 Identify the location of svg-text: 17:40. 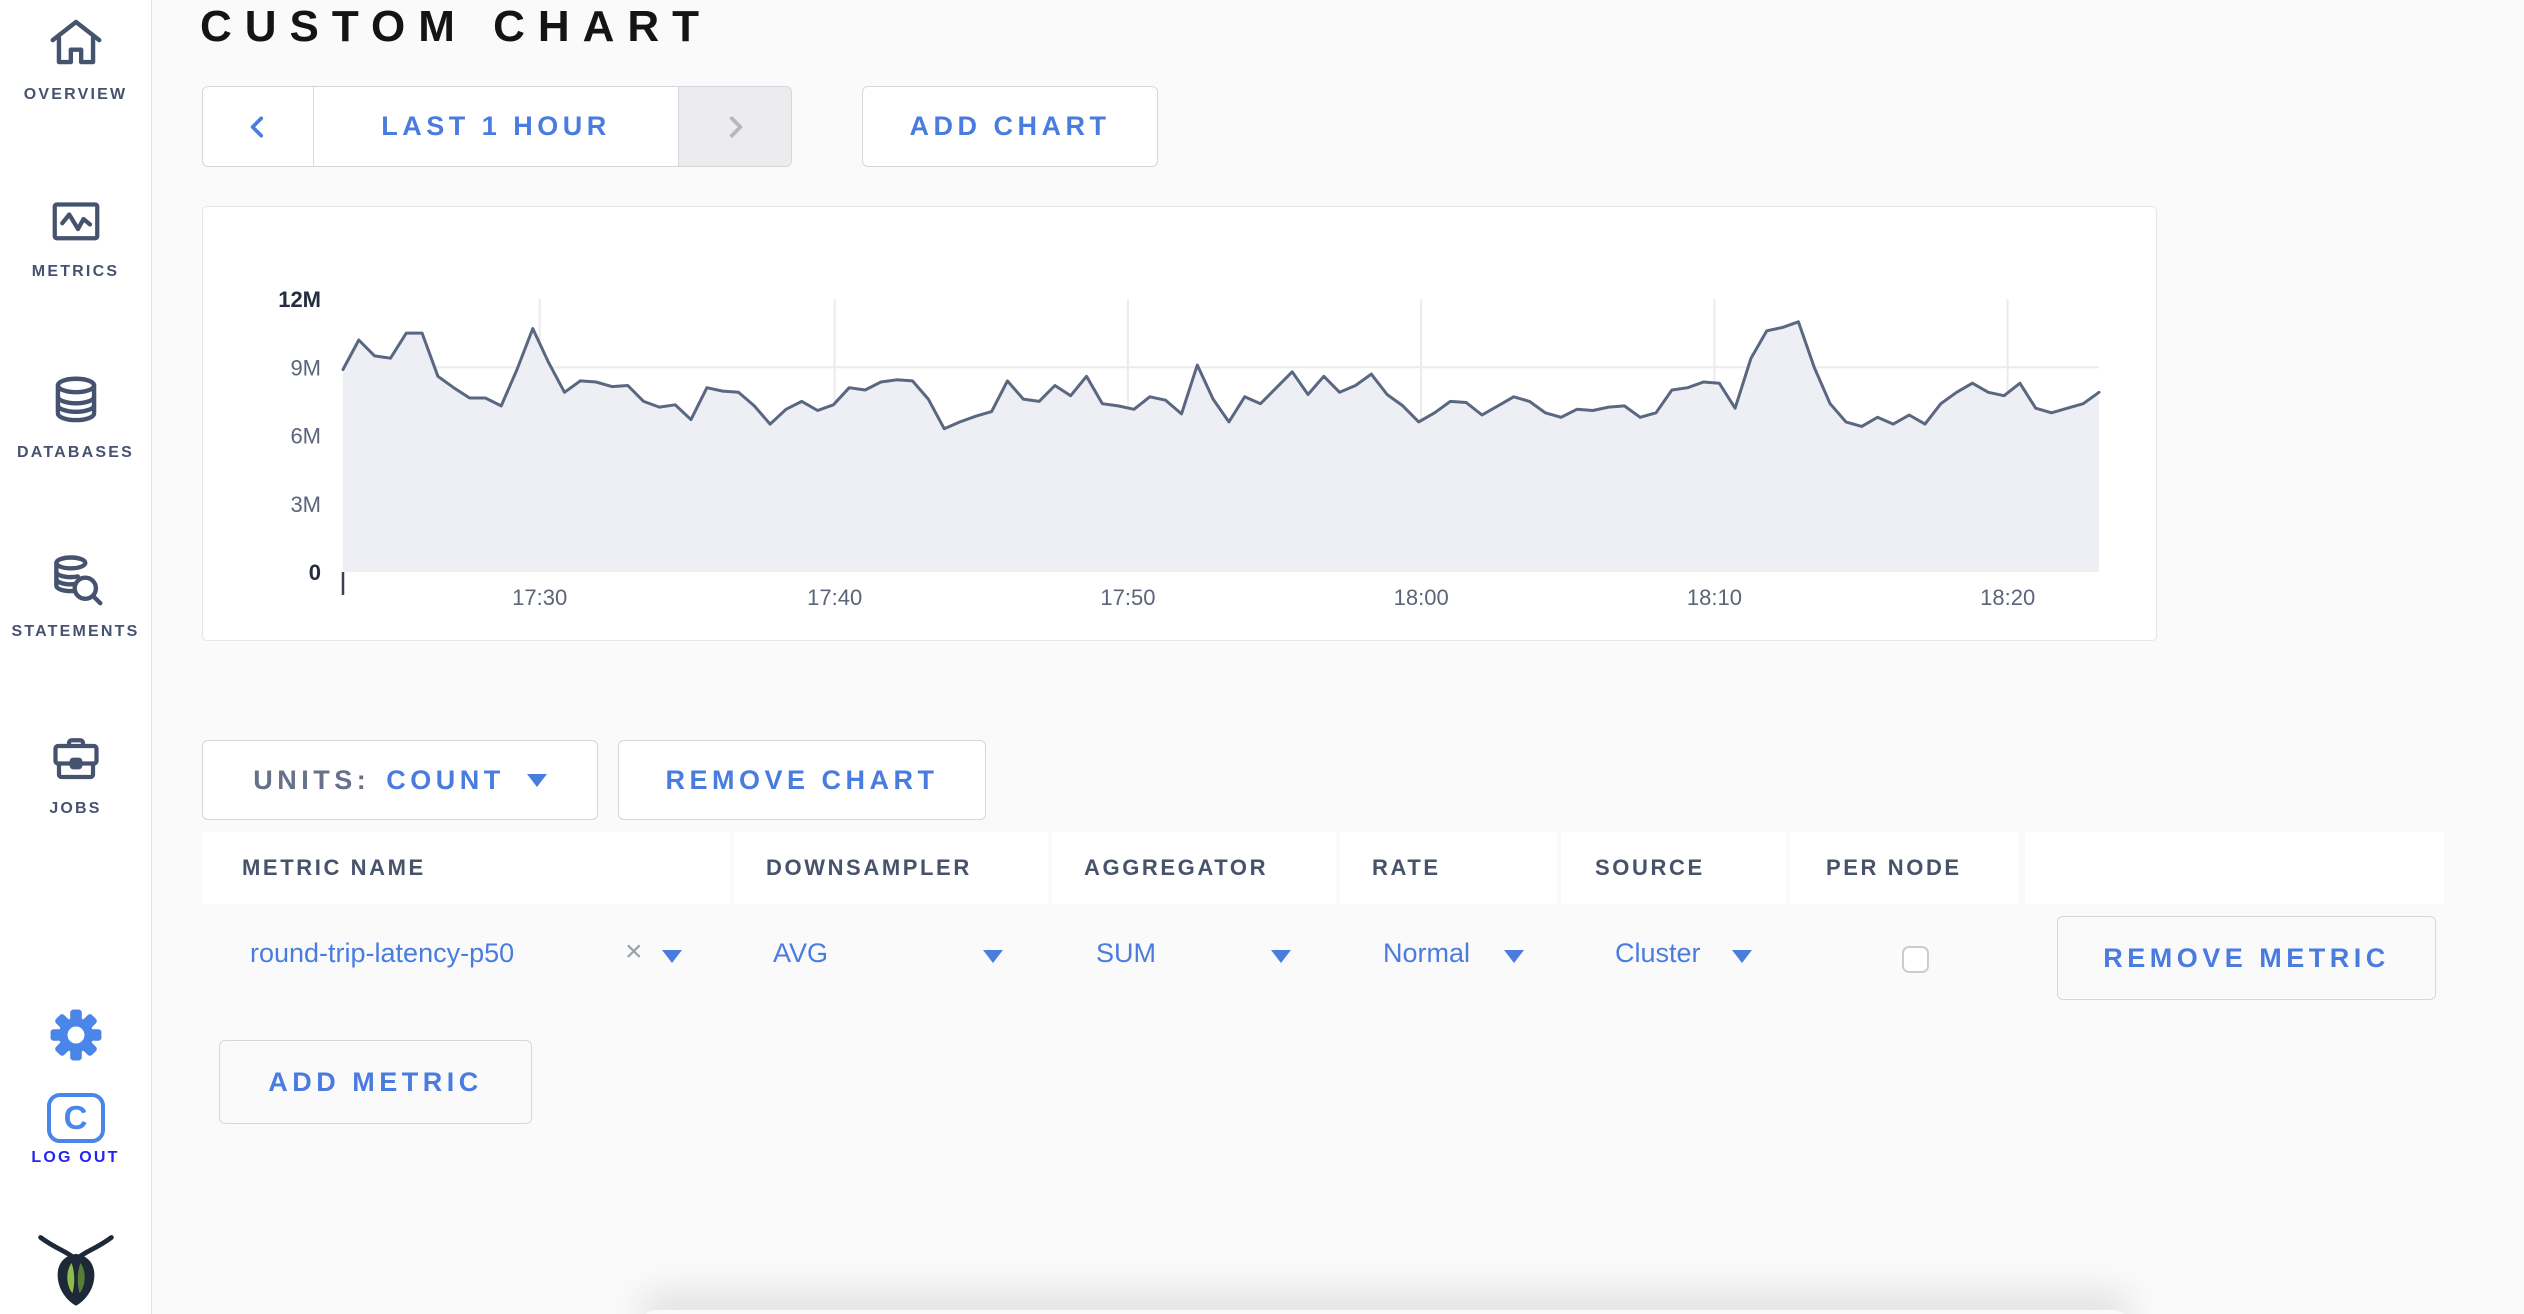
(834, 597).